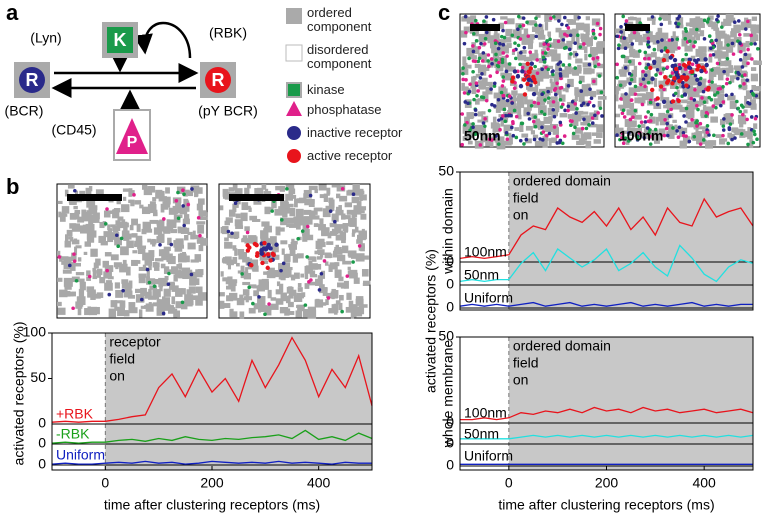  What do you see at coordinates (122, 359) in the screenshot?
I see `annotation: field` at bounding box center [122, 359].